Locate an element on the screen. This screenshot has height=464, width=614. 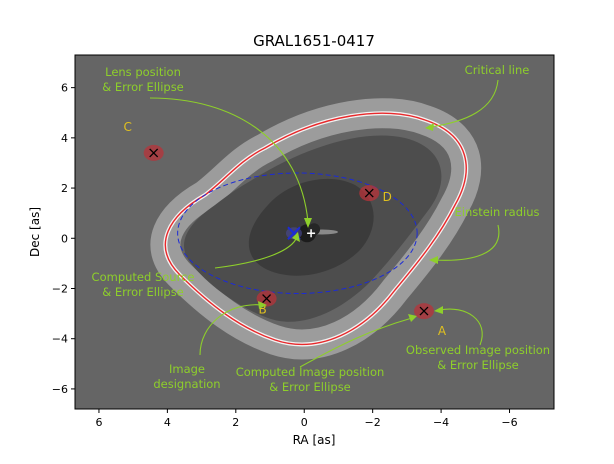
x-tick-label: 4 is located at coordinates (167, 422).